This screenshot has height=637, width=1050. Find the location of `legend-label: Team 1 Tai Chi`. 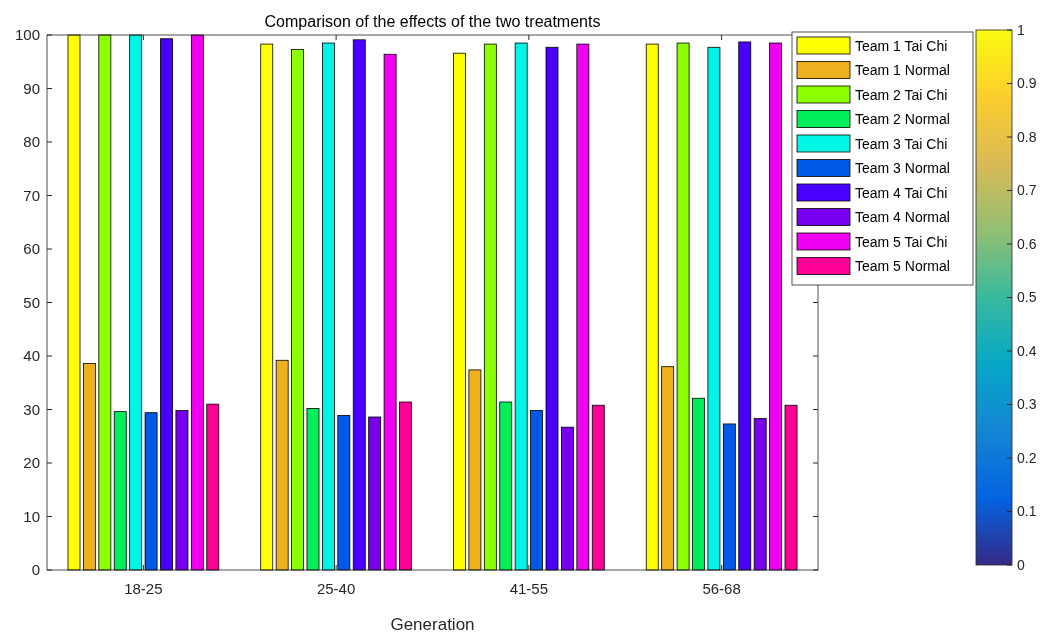

legend-label: Team 1 Tai Chi is located at coordinates (901, 45).